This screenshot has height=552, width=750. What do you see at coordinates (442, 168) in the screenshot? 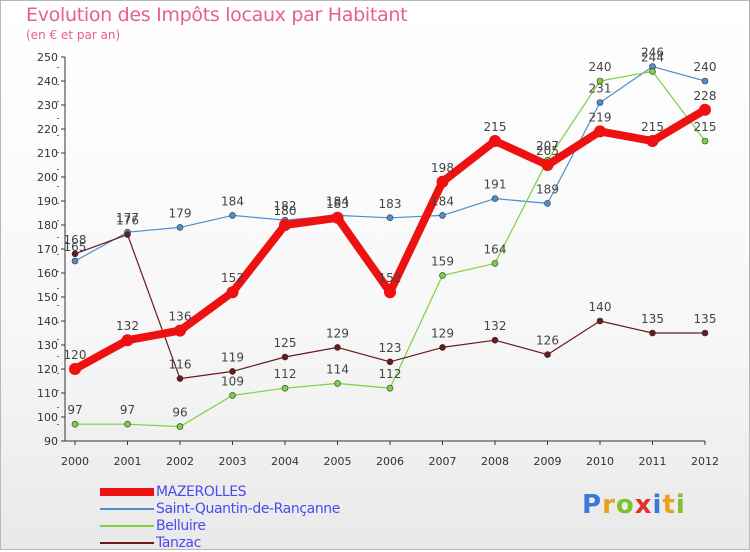
I see `data-label: 198` at bounding box center [442, 168].